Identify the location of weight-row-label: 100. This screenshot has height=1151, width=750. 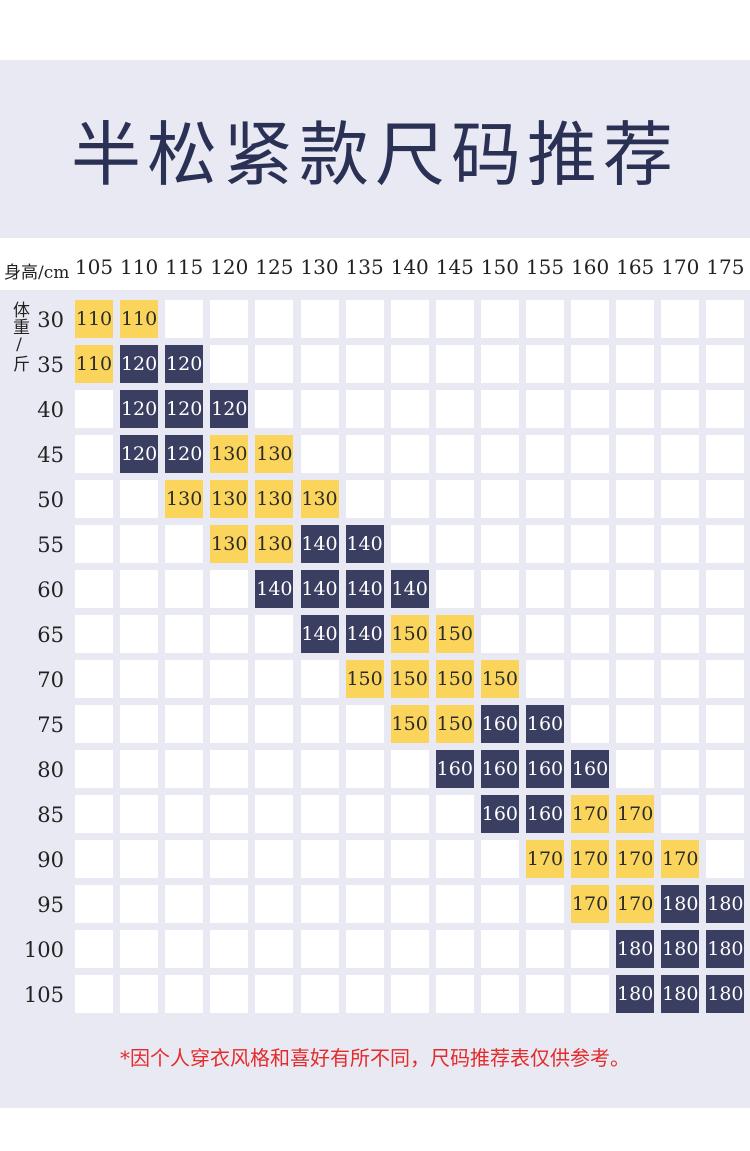
(43, 950).